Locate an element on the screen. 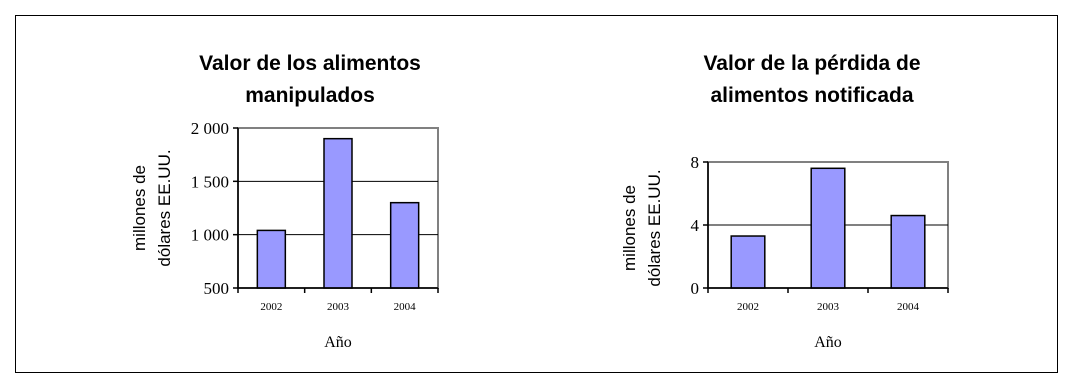  chart2-x-tick-label: 2004 is located at coordinates (908, 307).